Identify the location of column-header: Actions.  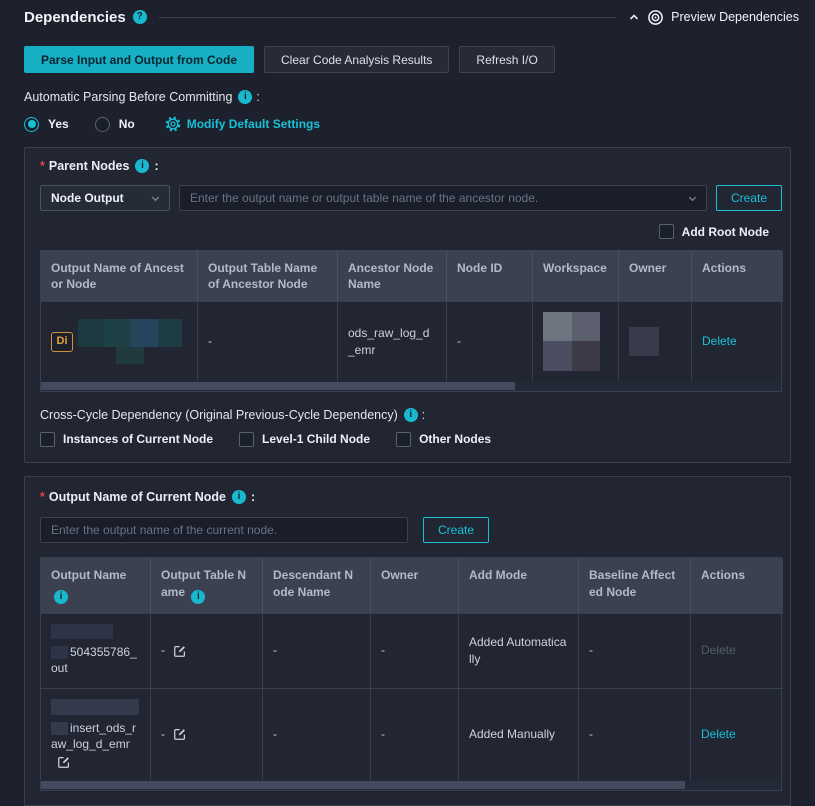
(737, 585).